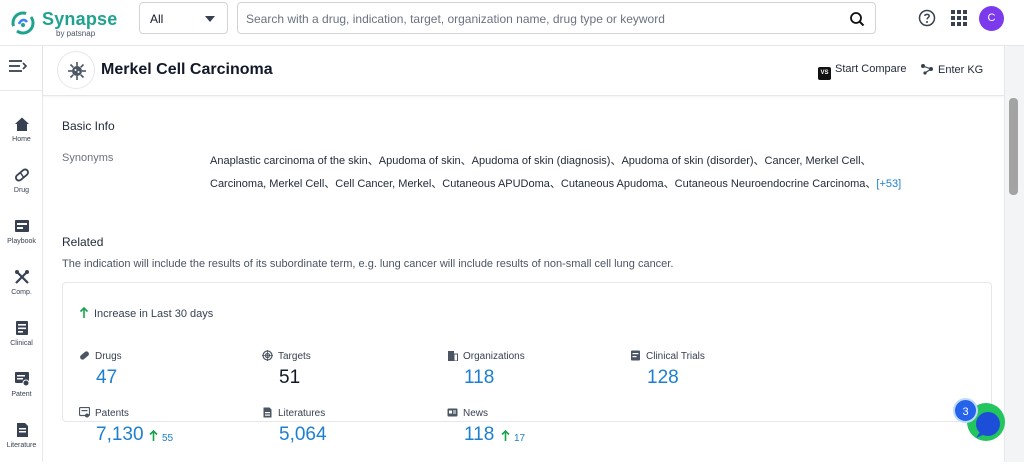 This screenshot has width=1024, height=468. I want to click on top-bar: Synapse by patsnap All C, so click(512, 23).